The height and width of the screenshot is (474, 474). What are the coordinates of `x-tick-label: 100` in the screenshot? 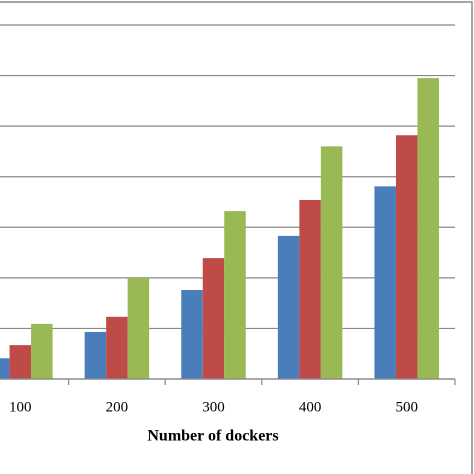 It's located at (20, 407).